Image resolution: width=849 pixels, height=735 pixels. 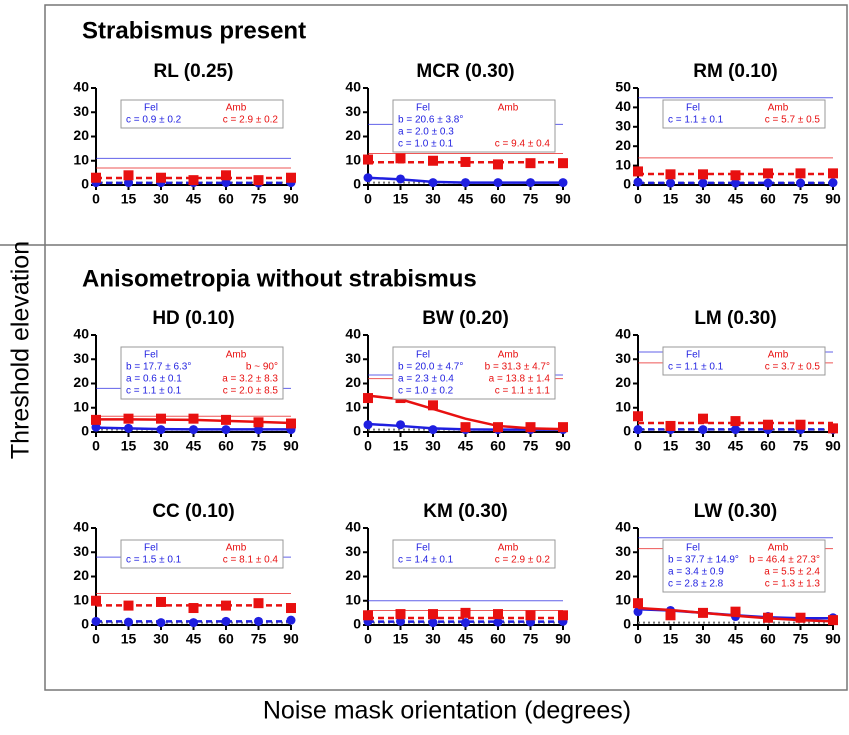 I want to click on legend-param: a = 3.4 ± 0.9, so click(x=696, y=572).